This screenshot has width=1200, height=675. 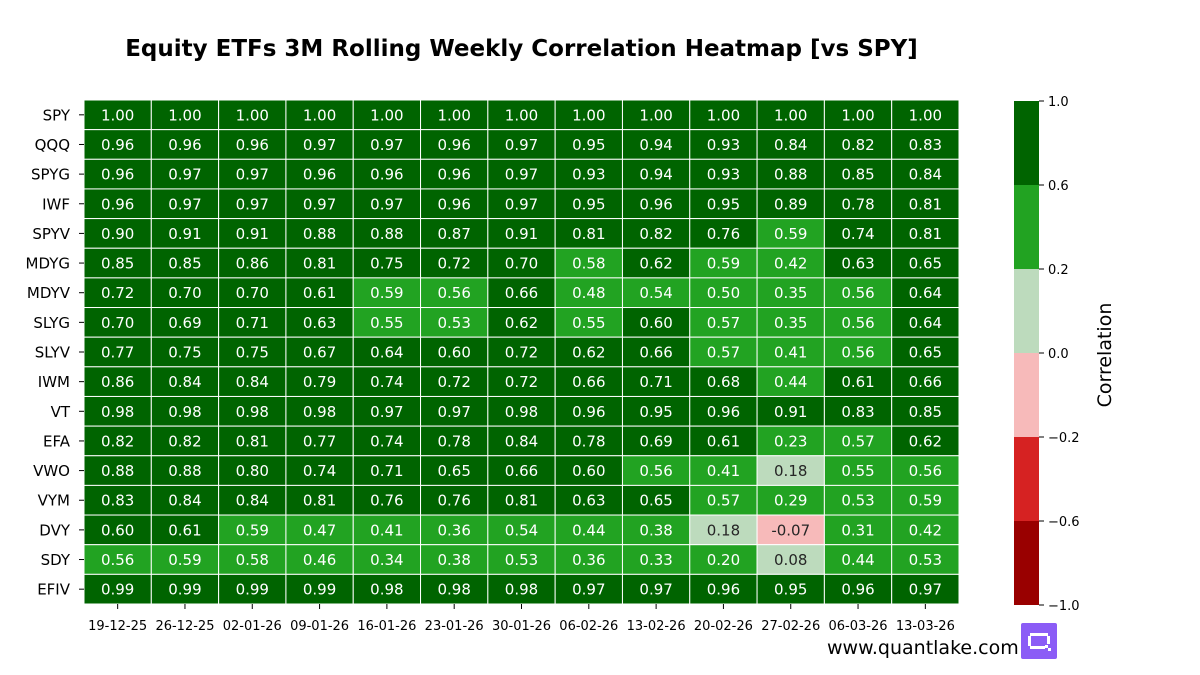 I want to click on cell-value-label: 0.89, so click(x=790, y=204).